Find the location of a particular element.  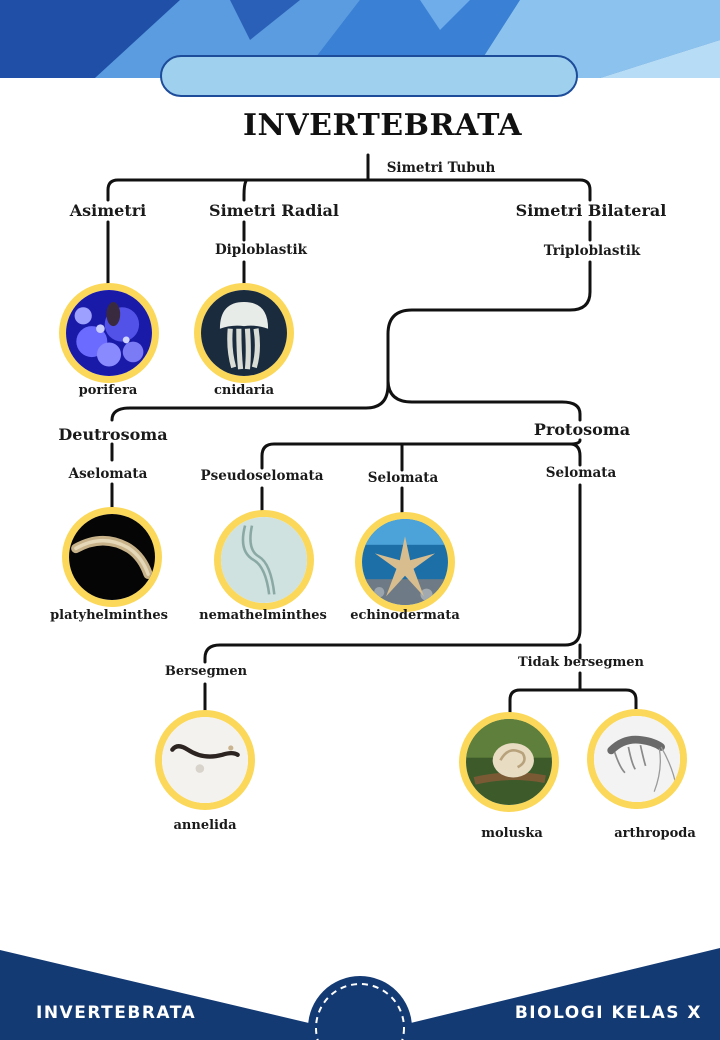

label-nemathelminthes: nemathelminthes is located at coordinates (263, 615).